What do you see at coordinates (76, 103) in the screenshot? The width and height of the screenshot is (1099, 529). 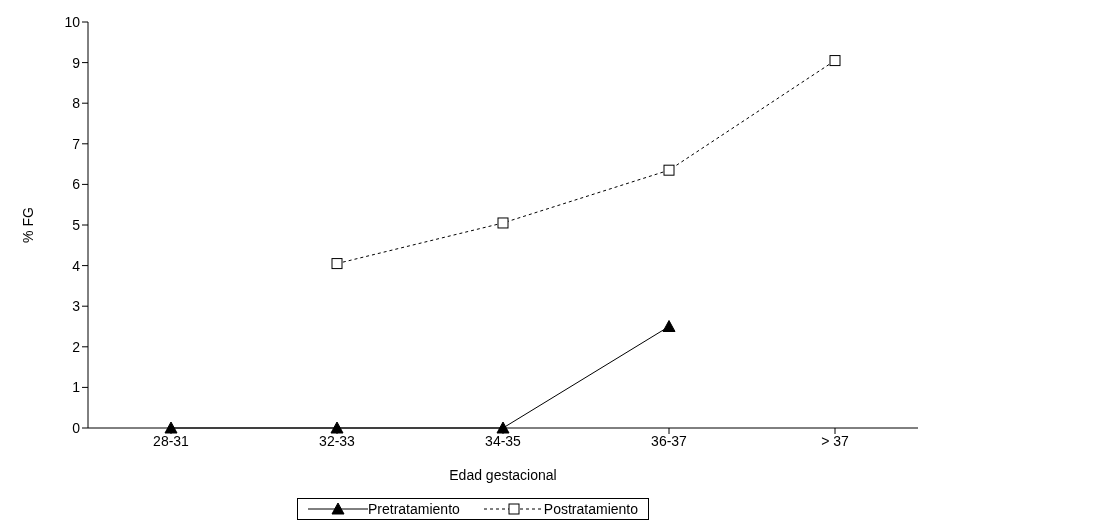 I see `y-tick-label: 8` at bounding box center [76, 103].